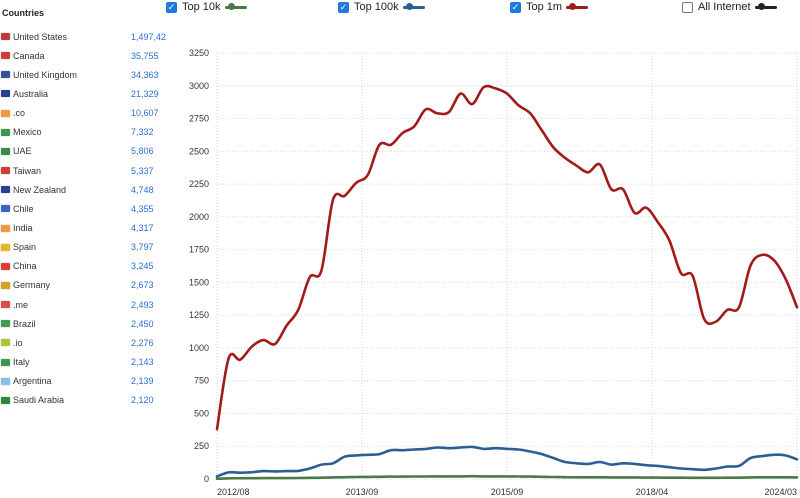 The height and width of the screenshot is (498, 800). Describe the element at coordinates (145, 74) in the screenshot. I see `country-count: 34,363` at that location.